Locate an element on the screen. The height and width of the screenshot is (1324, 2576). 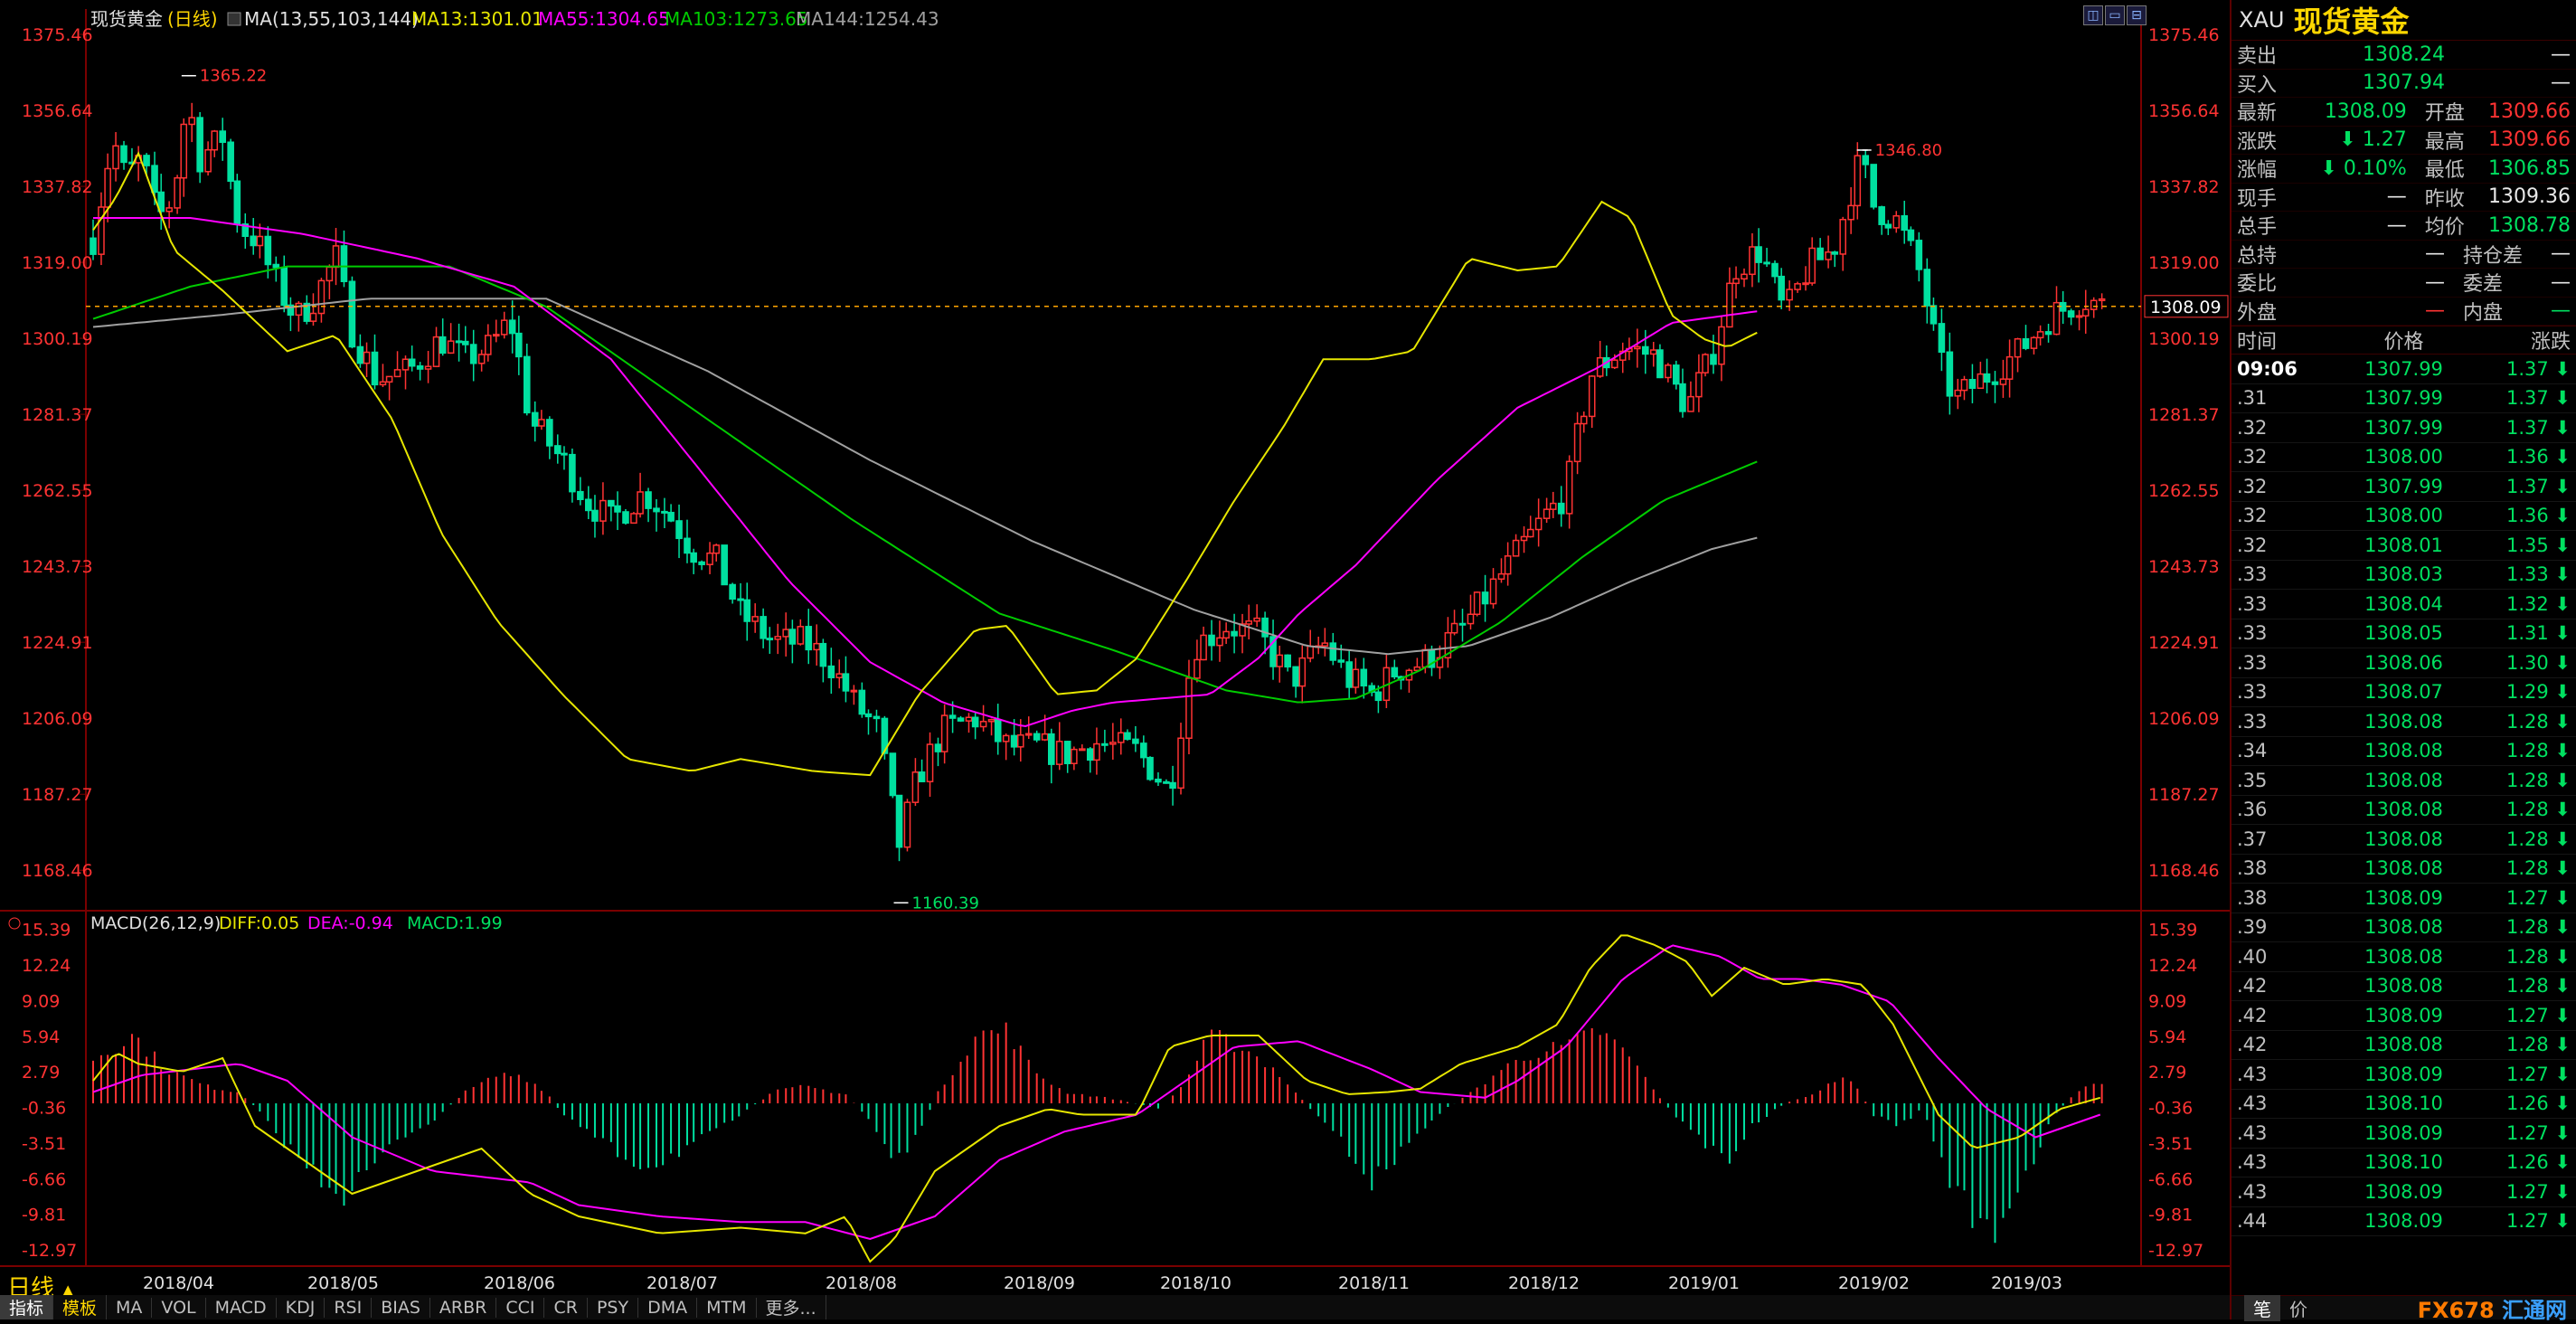
tick-price: 1308.05 is located at coordinates (2403, 633).